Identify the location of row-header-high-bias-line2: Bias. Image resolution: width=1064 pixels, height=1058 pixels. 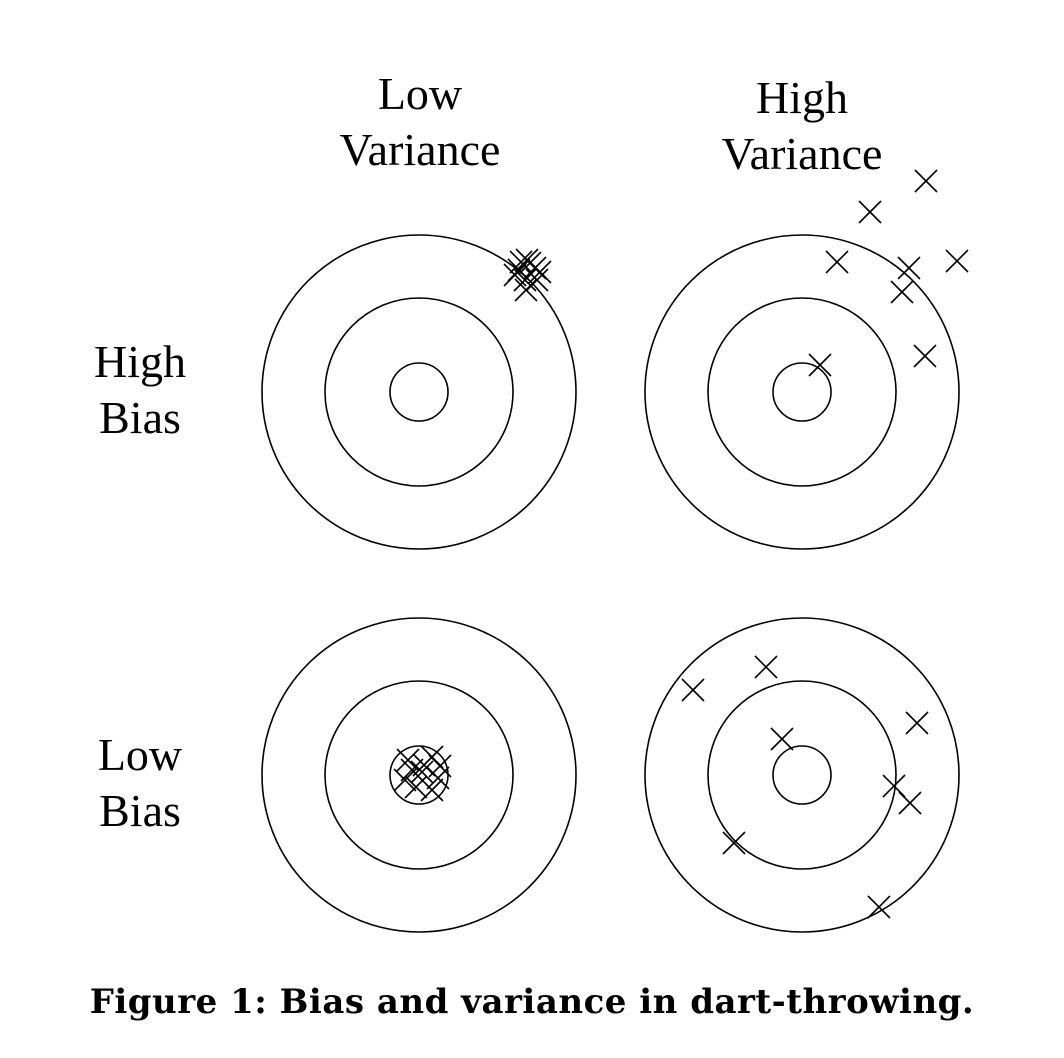
(140, 417).